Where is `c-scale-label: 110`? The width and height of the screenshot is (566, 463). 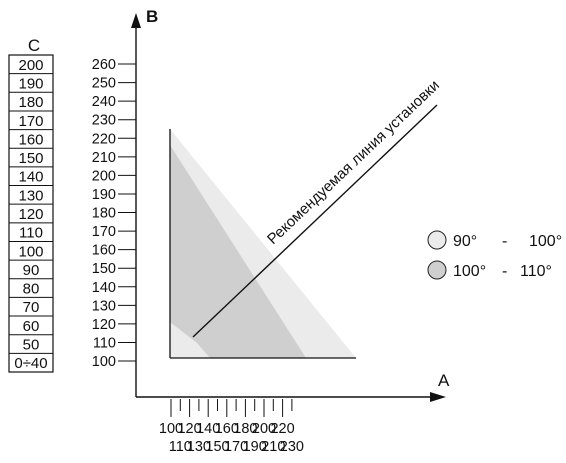
c-scale-label: 110 is located at coordinates (31, 233).